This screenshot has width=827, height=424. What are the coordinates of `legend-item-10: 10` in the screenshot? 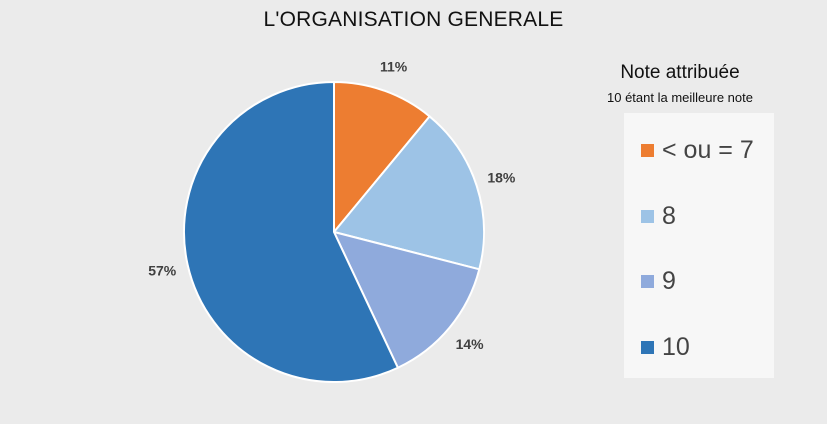 It's located at (665, 347).